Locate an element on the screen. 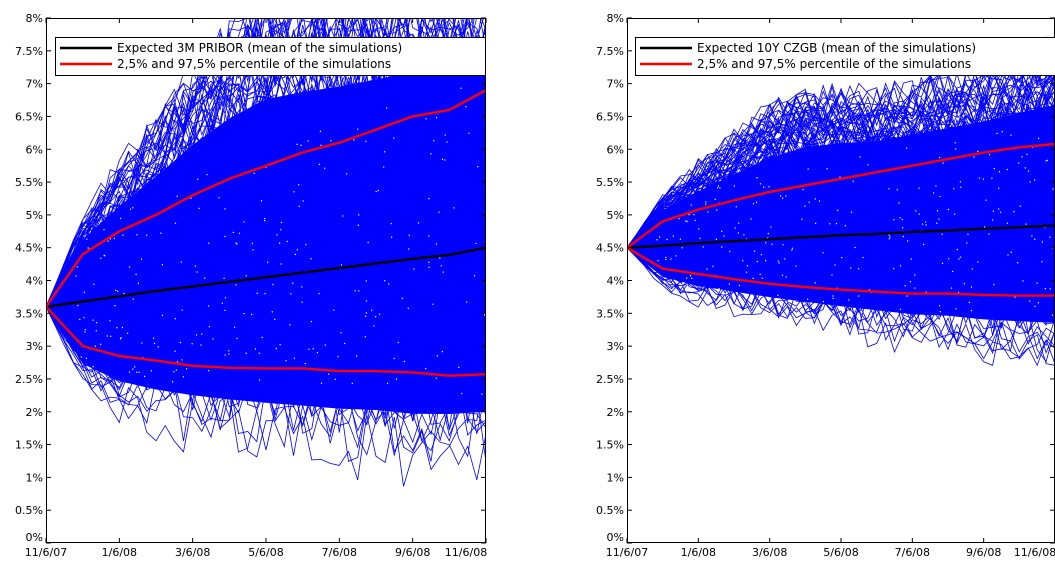 The height and width of the screenshot is (563, 1055). y-tick-label: 4% is located at coordinates (615, 281).